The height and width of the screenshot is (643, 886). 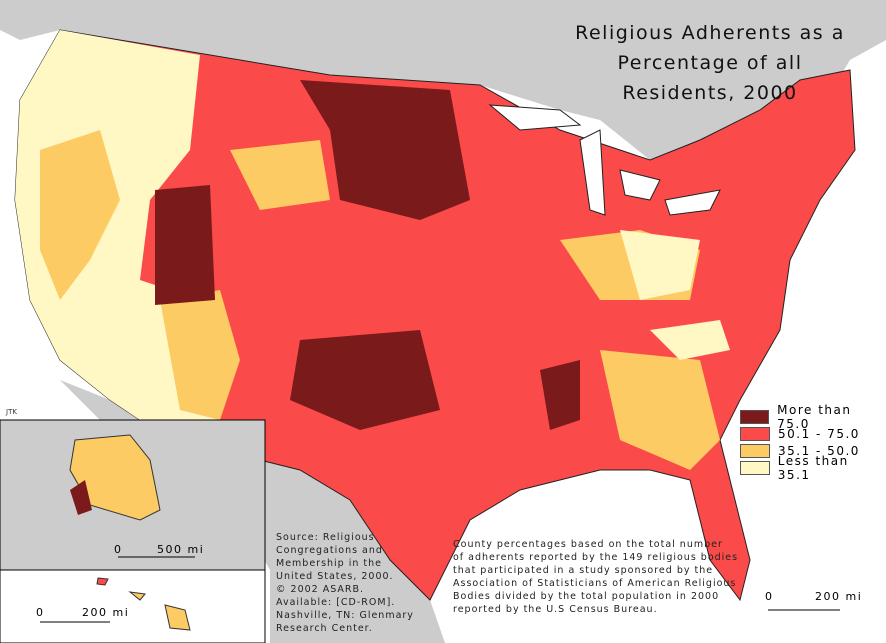 I want to click on legend-label: More than 75.0, so click(x=814, y=417).